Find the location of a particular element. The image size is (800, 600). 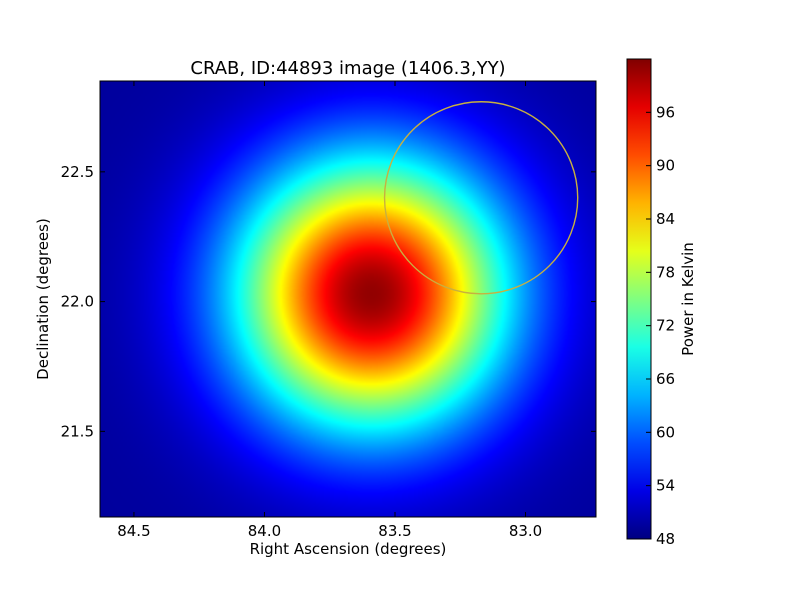

y-axis-label: Declination (degrees) is located at coordinates (43, 299).